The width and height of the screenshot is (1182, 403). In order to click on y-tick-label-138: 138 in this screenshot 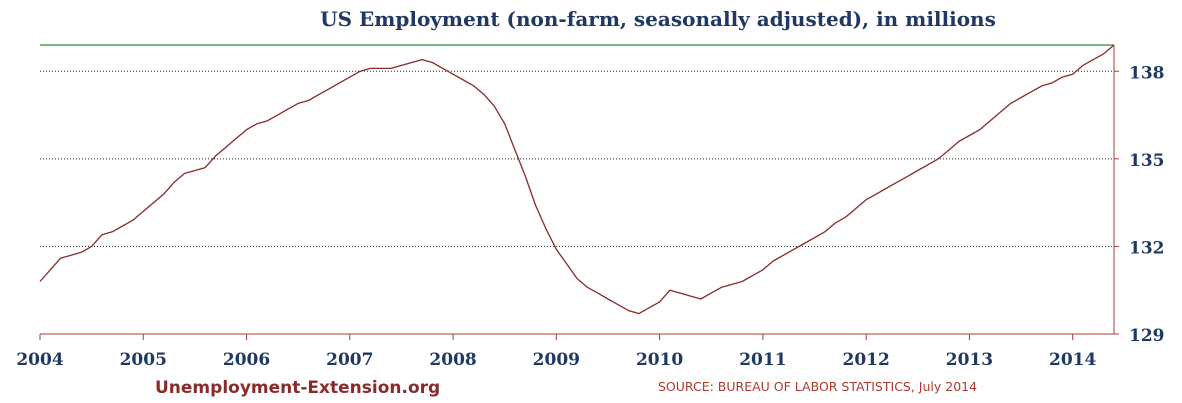, I will do `click(1147, 73)`.